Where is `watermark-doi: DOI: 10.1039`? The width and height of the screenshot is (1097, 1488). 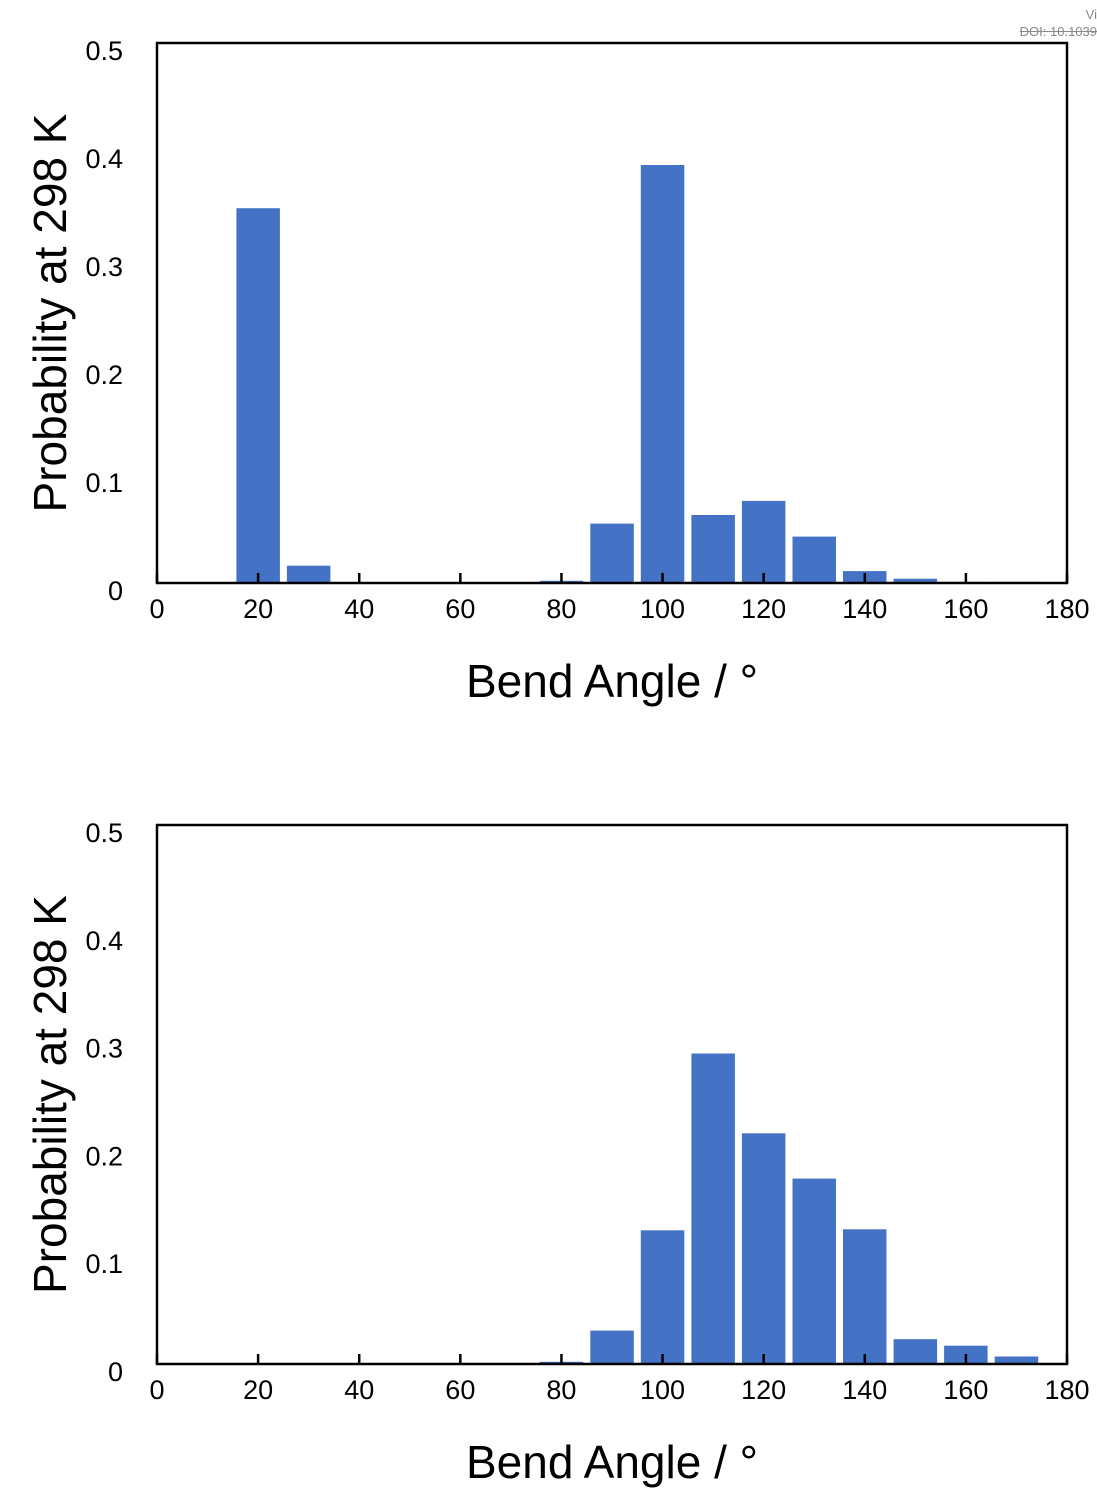
watermark-doi: DOI: 10.1039 is located at coordinates (1058, 31).